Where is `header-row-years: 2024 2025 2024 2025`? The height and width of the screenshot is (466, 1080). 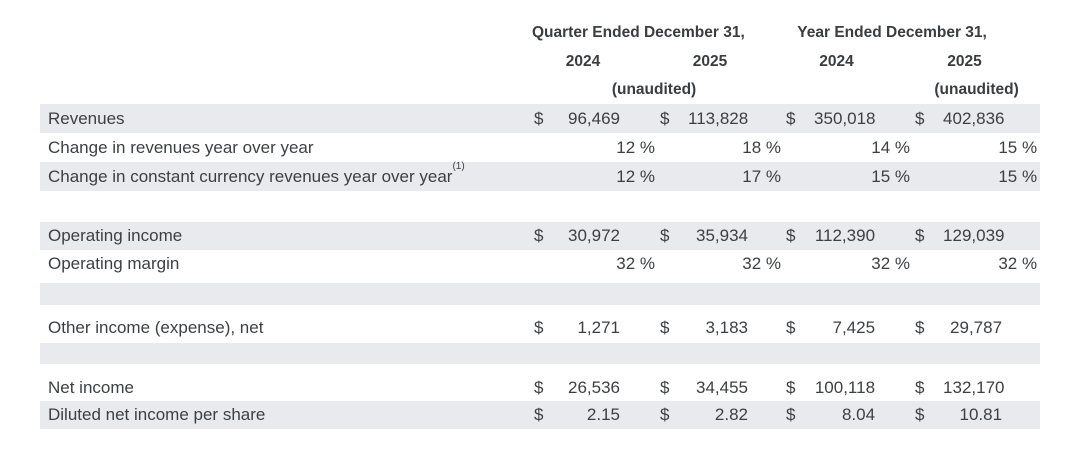
header-row-years: 2024 2025 2024 2025 is located at coordinates (540, 61).